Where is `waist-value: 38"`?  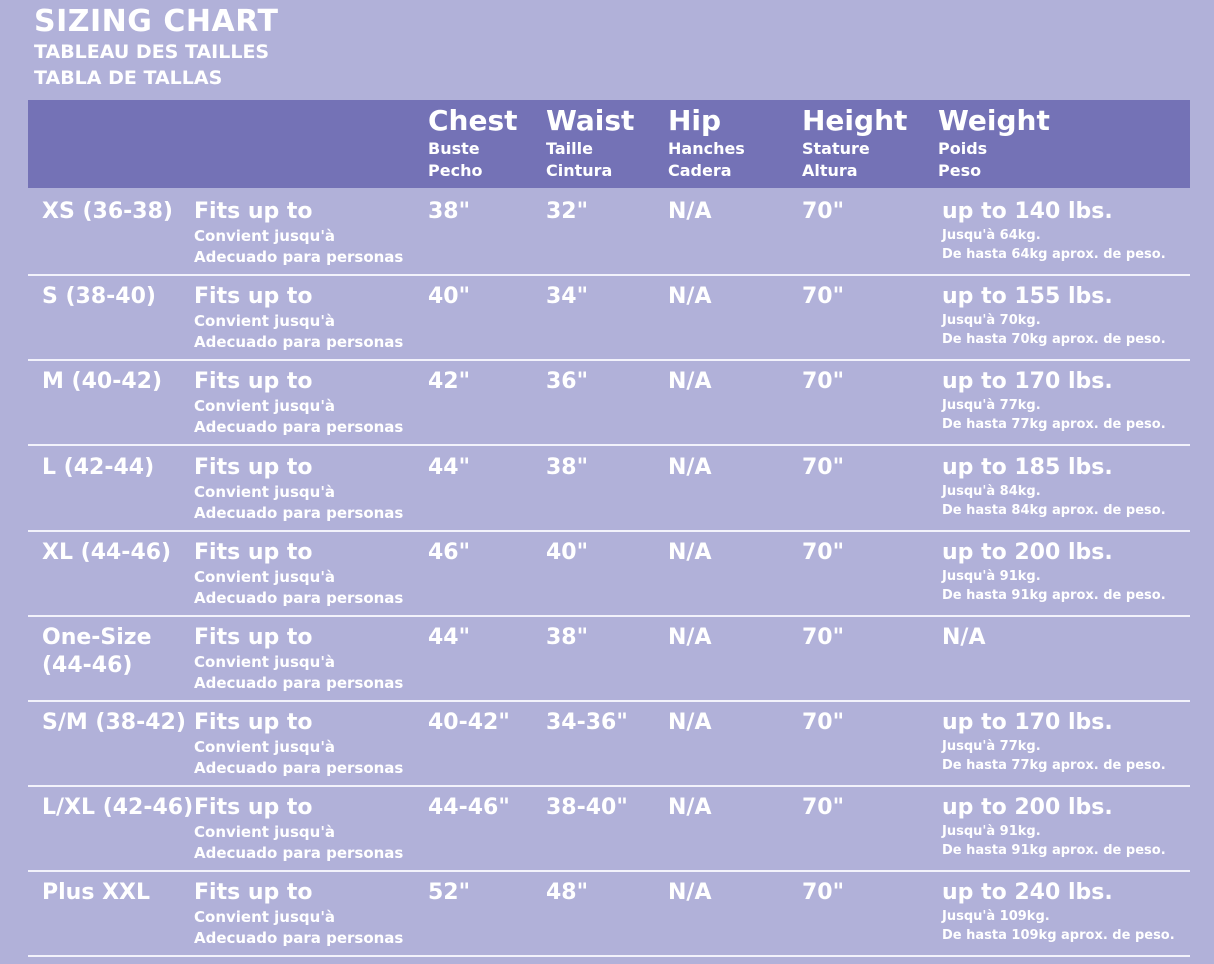 waist-value: 38" is located at coordinates (567, 637).